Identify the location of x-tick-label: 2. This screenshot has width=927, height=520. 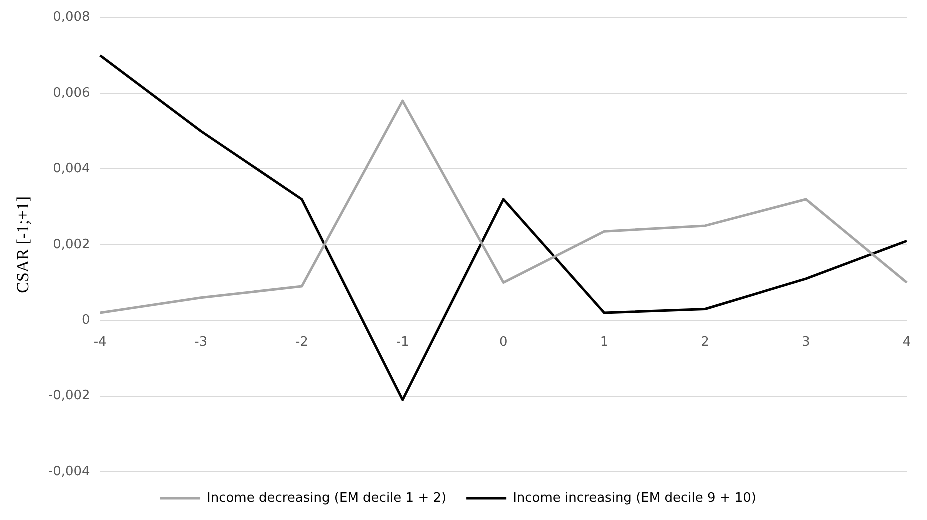
(705, 342).